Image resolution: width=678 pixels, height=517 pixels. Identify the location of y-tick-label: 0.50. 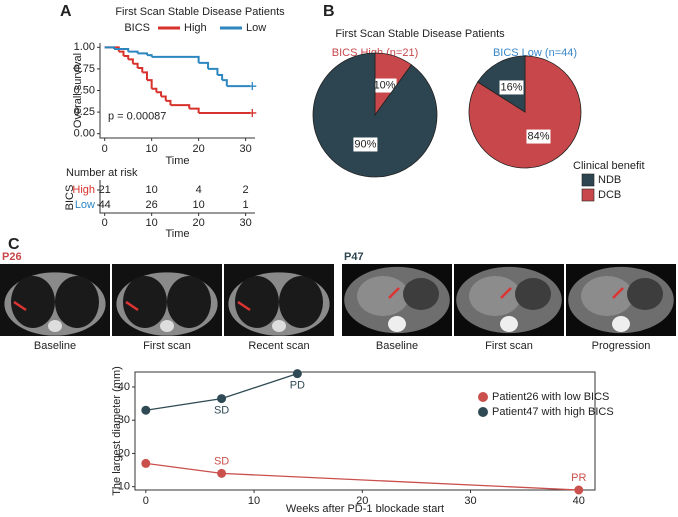
(84, 90).